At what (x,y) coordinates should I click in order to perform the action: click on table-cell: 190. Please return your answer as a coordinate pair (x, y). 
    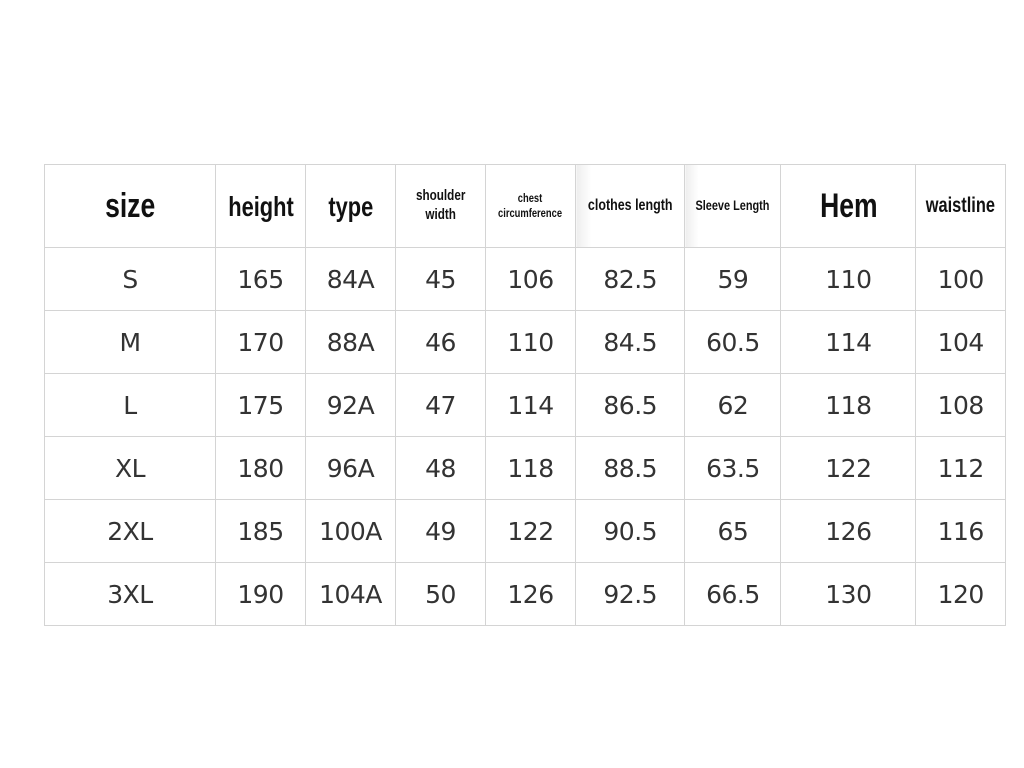
    Looking at the image, I should click on (260, 594).